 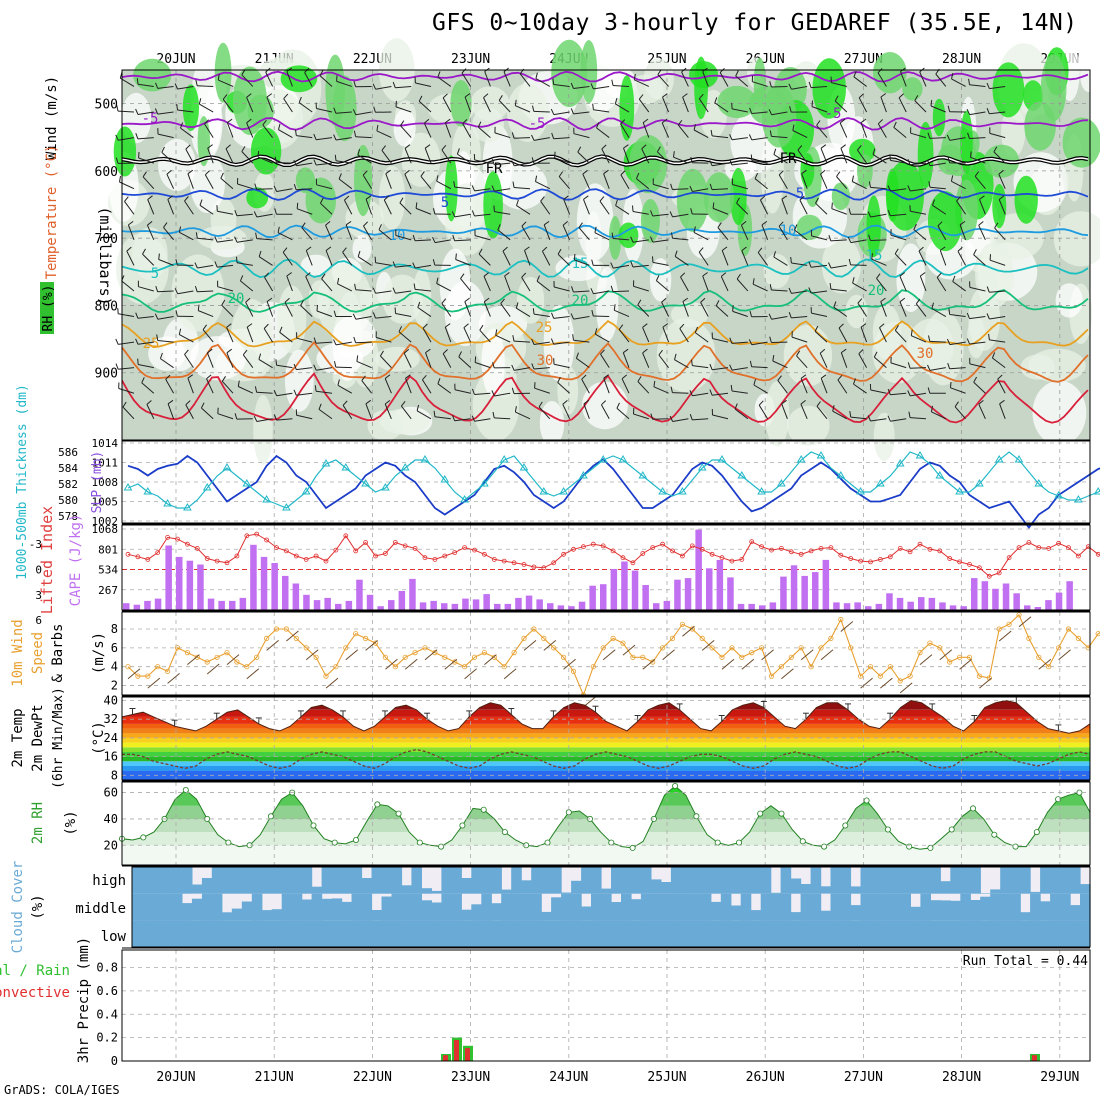 What do you see at coordinates (863, 1077) in the screenshot?
I see `bottom-date-tick: 27JUN` at bounding box center [863, 1077].